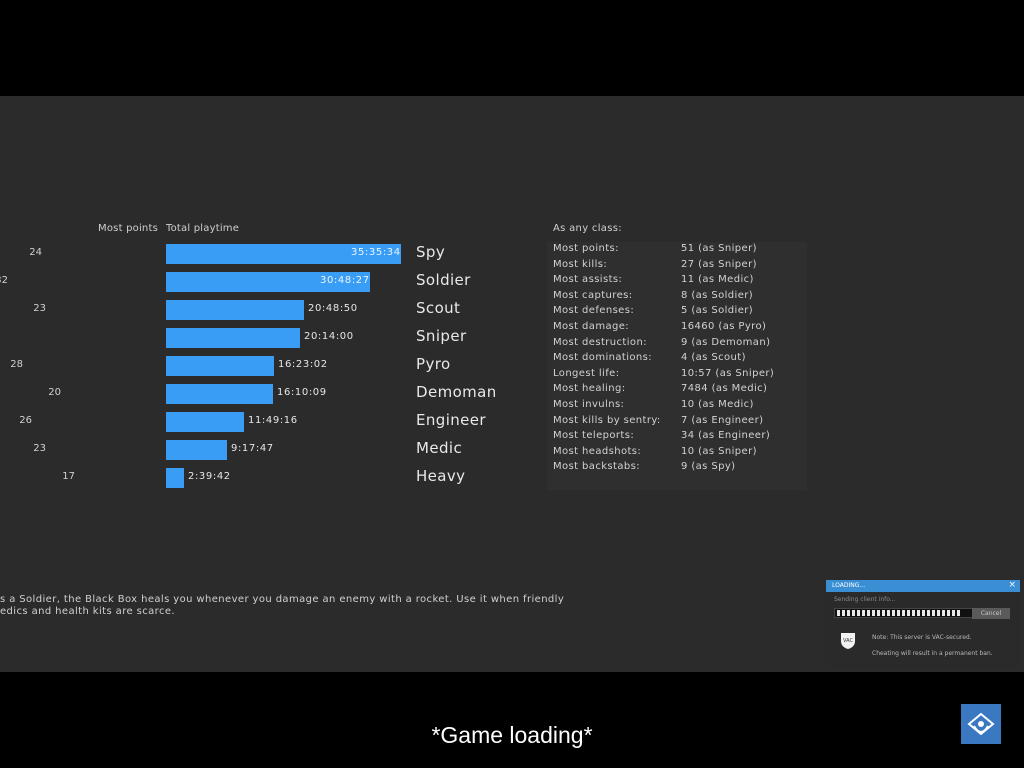 Image resolution: width=1024 pixels, height=768 pixels. I want to click on class-name: Pyro, so click(433, 364).